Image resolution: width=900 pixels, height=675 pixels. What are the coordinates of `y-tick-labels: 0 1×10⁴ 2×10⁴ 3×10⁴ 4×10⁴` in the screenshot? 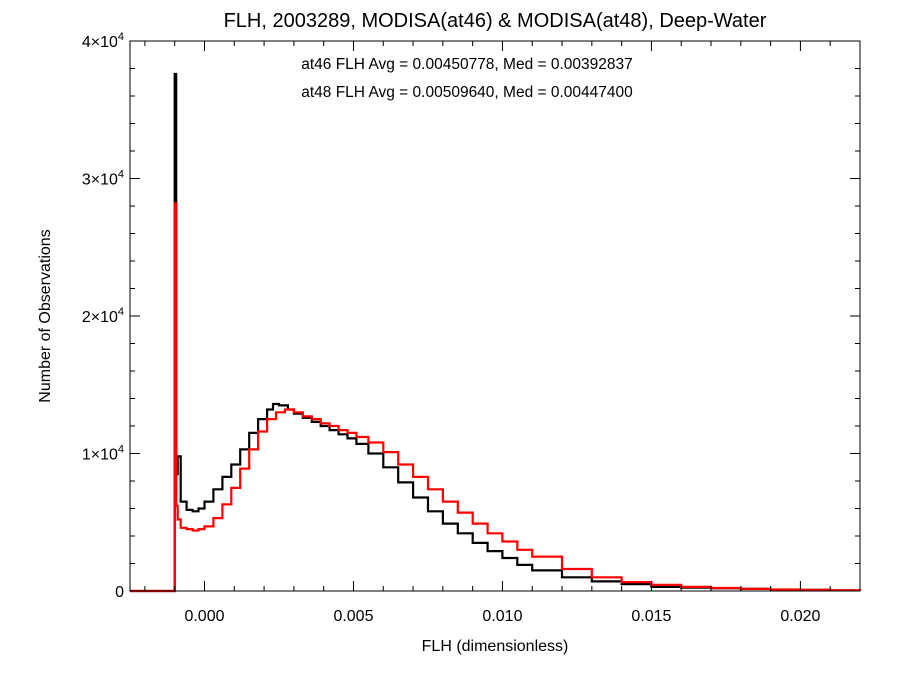 It's located at (103, 316).